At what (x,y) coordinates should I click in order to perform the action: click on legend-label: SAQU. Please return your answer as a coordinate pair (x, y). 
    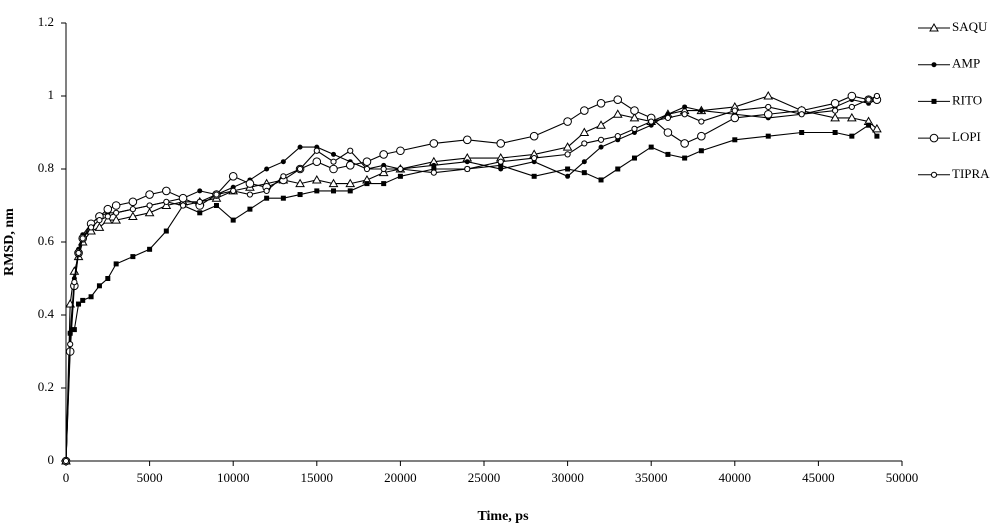
    Looking at the image, I should click on (970, 26).